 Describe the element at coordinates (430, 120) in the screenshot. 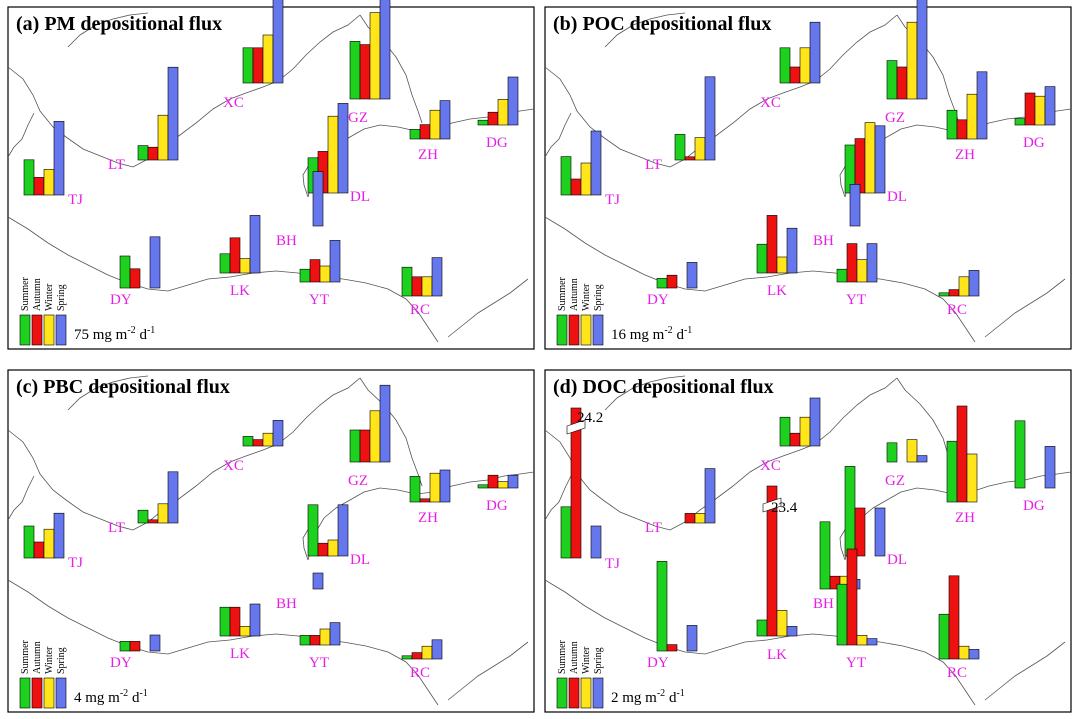

I see `site-zh-bars` at that location.